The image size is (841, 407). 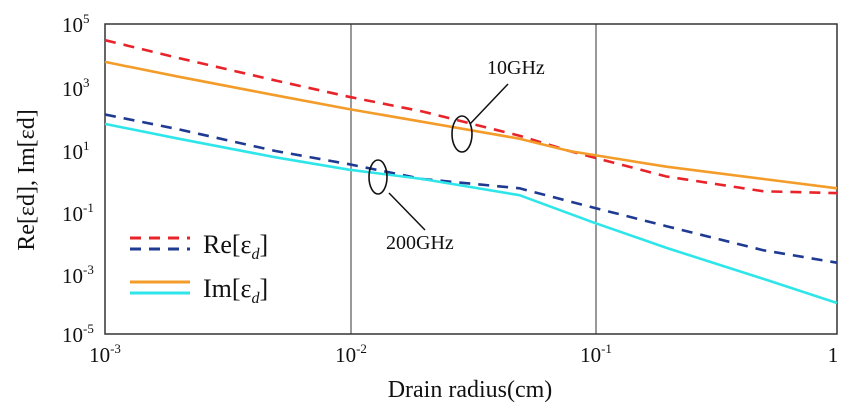 What do you see at coordinates (76, 24) in the screenshot?
I see `y-tick-label-1e5: 10⁵` at bounding box center [76, 24].